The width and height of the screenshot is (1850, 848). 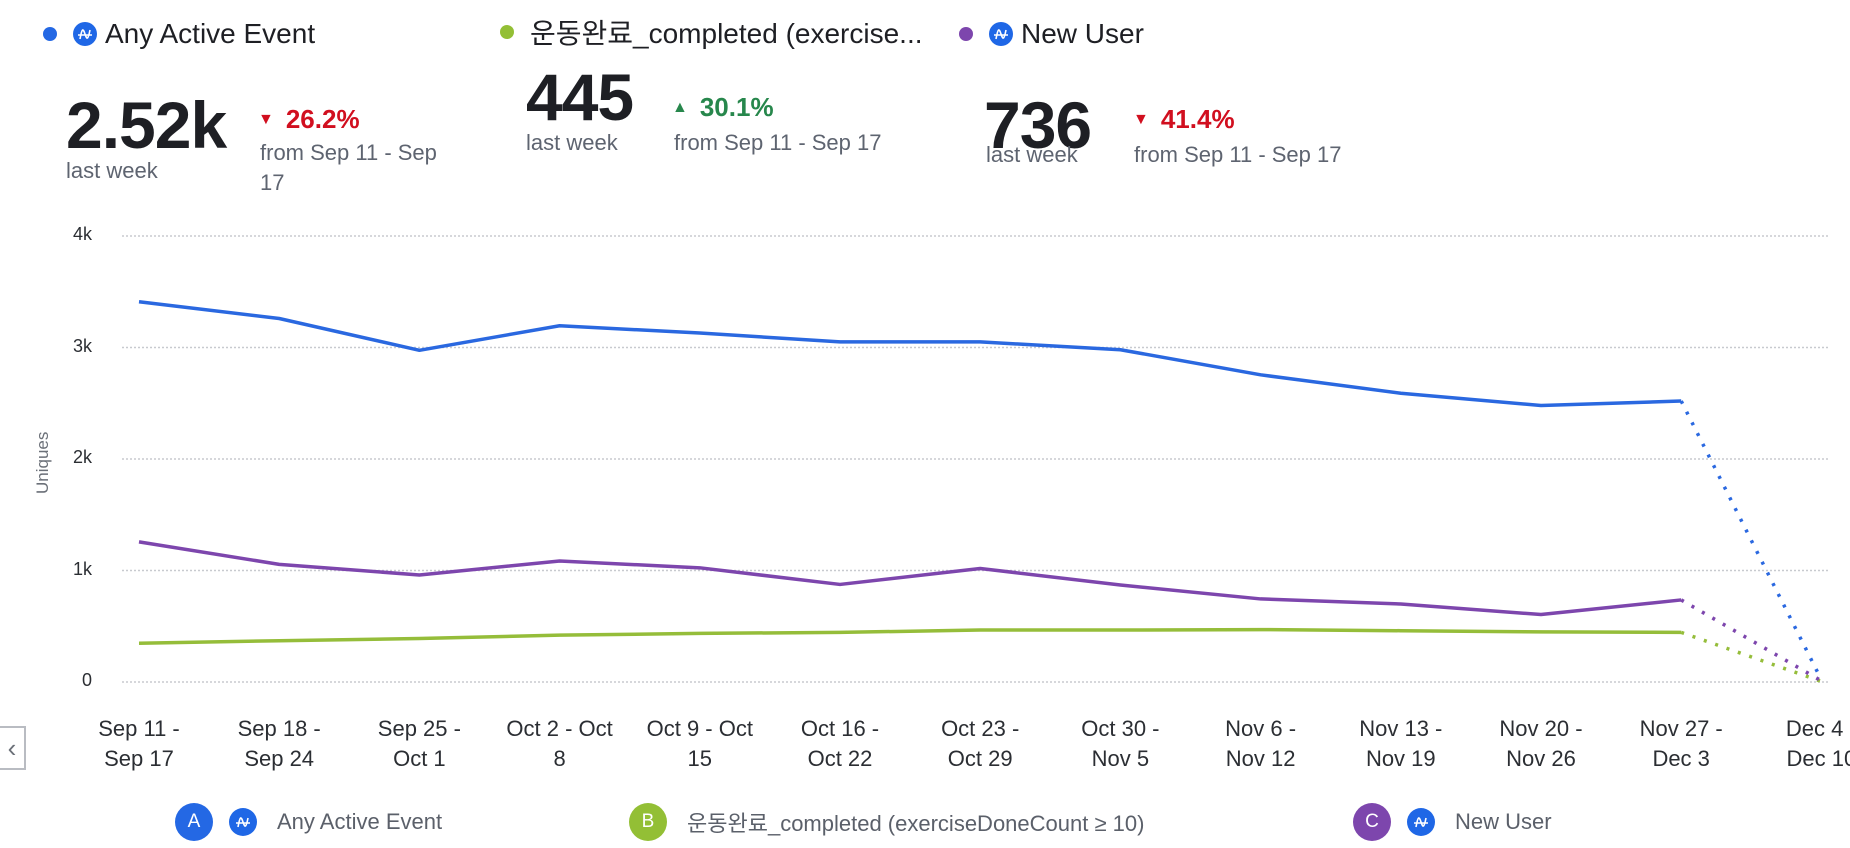 What do you see at coordinates (966, 34) in the screenshot?
I see `series-color-dot` at bounding box center [966, 34].